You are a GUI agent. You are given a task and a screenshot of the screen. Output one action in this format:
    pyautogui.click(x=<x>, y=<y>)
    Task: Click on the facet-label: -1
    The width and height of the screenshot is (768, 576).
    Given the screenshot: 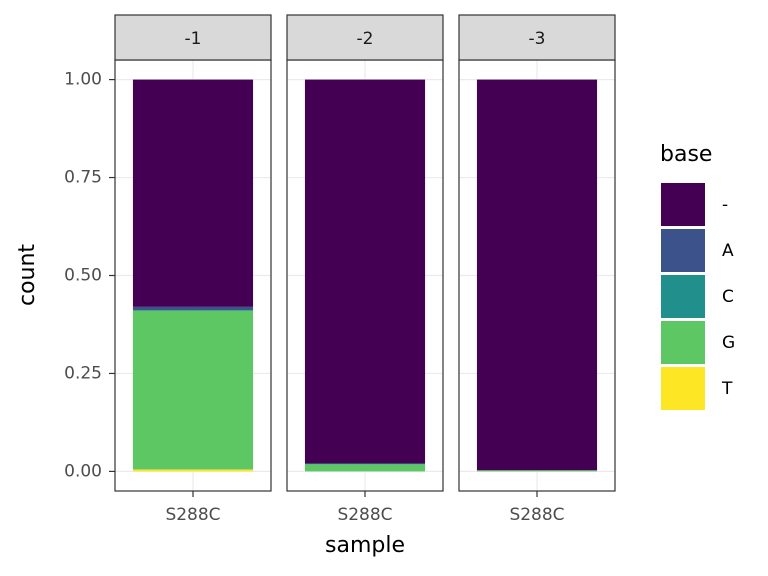 What is the action you would take?
    pyautogui.click(x=193, y=39)
    